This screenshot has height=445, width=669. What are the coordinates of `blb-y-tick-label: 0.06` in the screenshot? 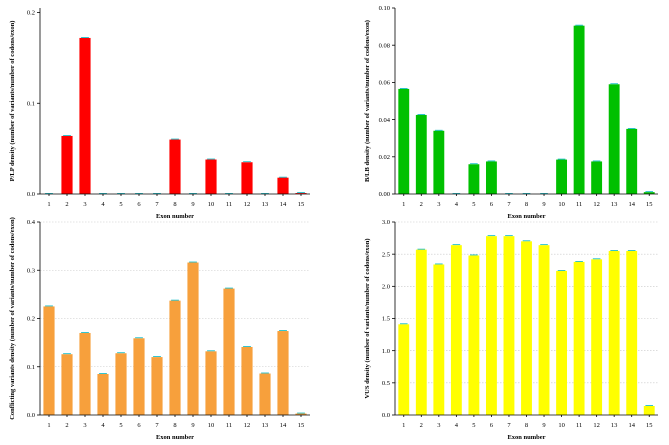 It's located at (385, 83).